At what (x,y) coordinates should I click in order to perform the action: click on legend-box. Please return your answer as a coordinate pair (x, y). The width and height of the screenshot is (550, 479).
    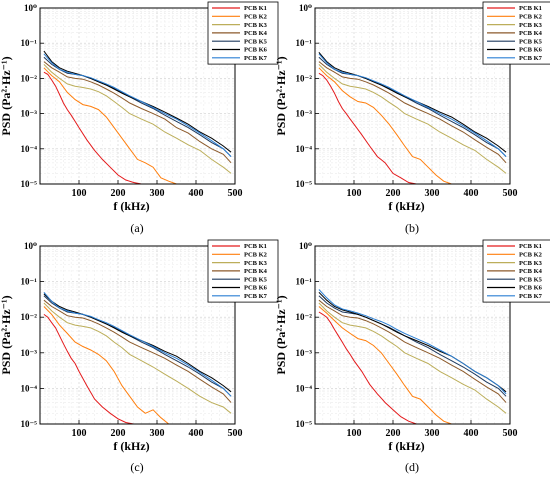
    Looking at the image, I should click on (516, 33).